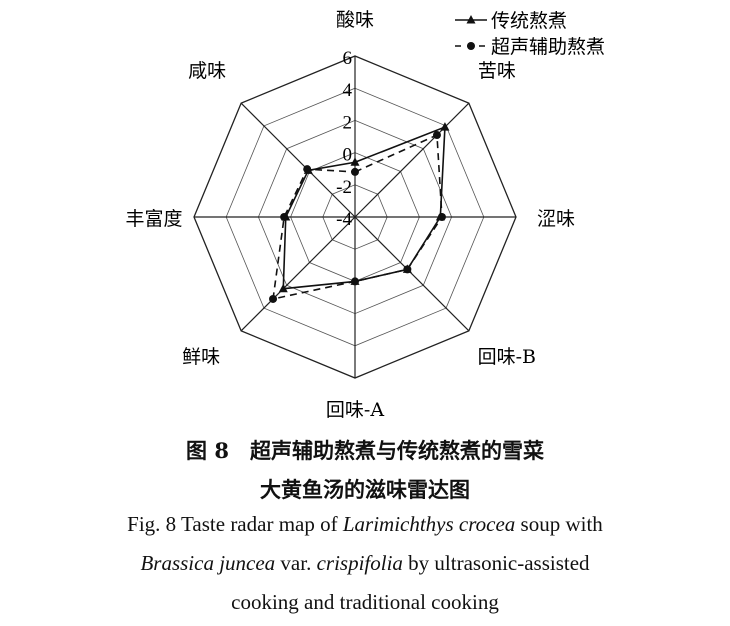 Image resolution: width=730 pixels, height=626 pixels. Describe the element at coordinates (355, 410) in the screenshot. I see `category-label: 回味-A` at that location.